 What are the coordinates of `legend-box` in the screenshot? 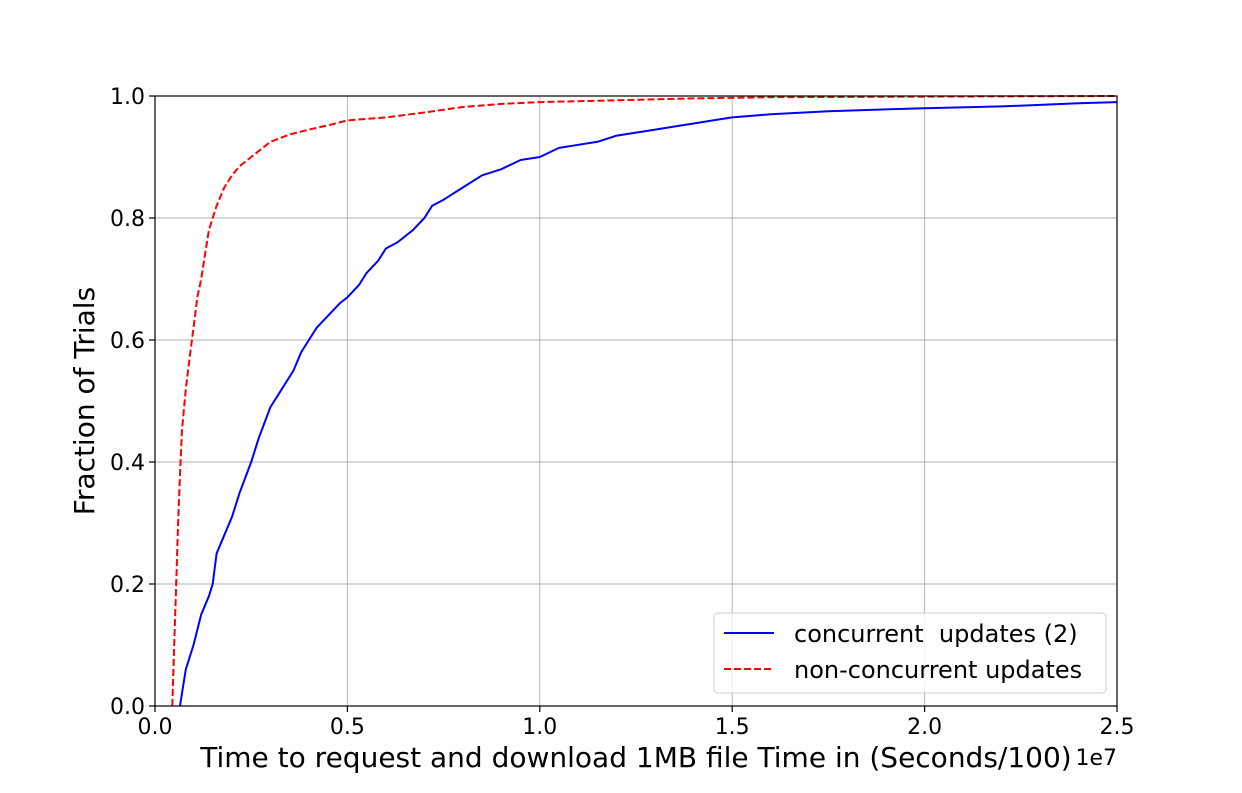 It's located at (910, 653).